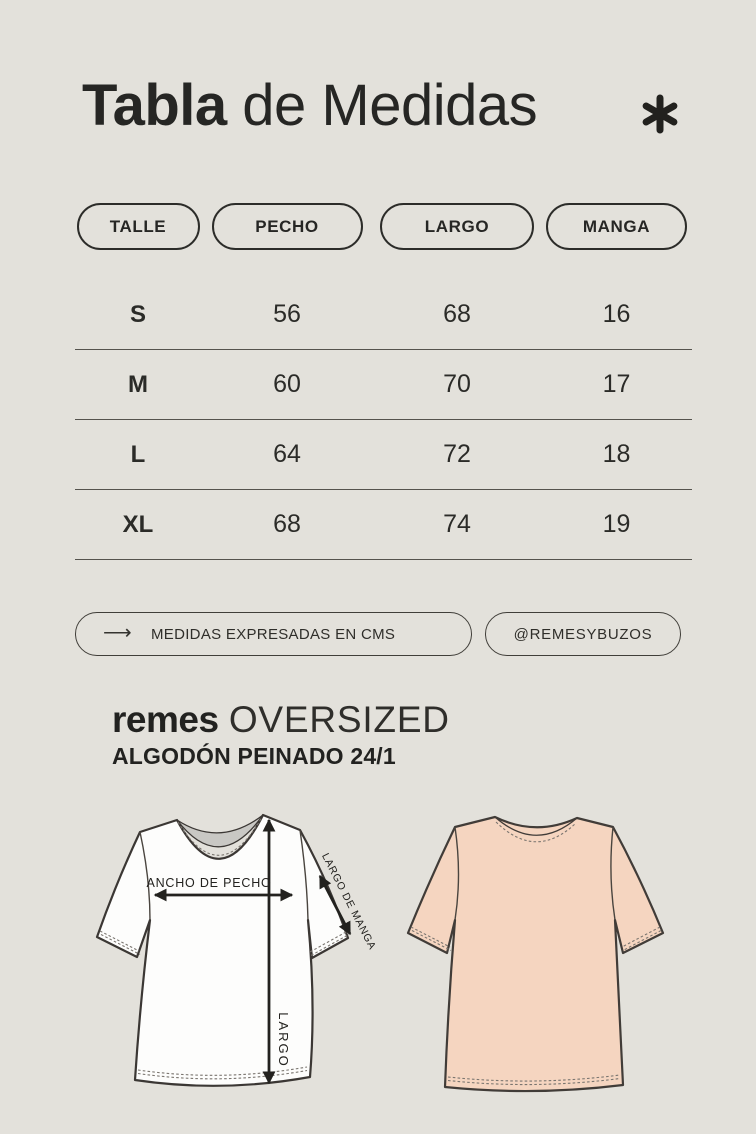 Image resolution: width=756 pixels, height=1134 pixels. What do you see at coordinates (283, 1040) in the screenshot?
I see `length-label: LARGO` at bounding box center [283, 1040].